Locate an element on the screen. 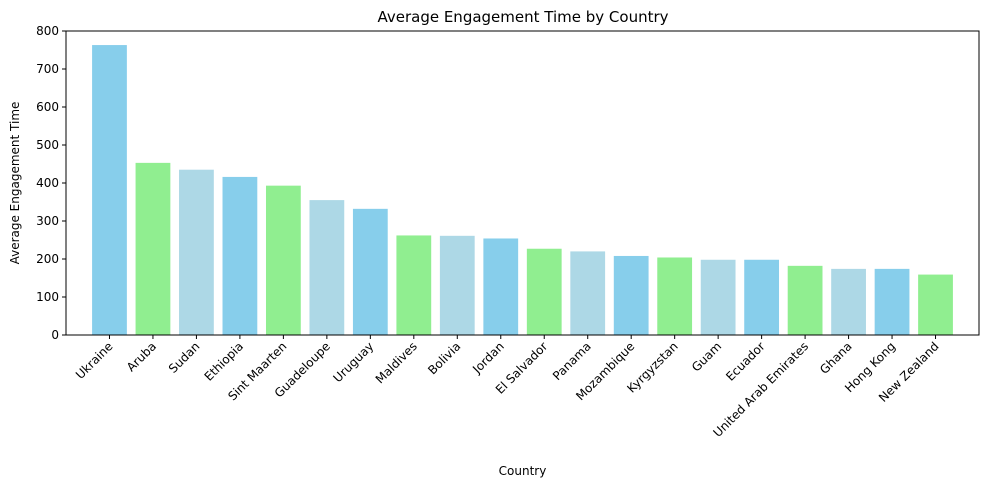 The width and height of the screenshot is (989, 490). x-tick-label: Aruba is located at coordinates (141, 356).